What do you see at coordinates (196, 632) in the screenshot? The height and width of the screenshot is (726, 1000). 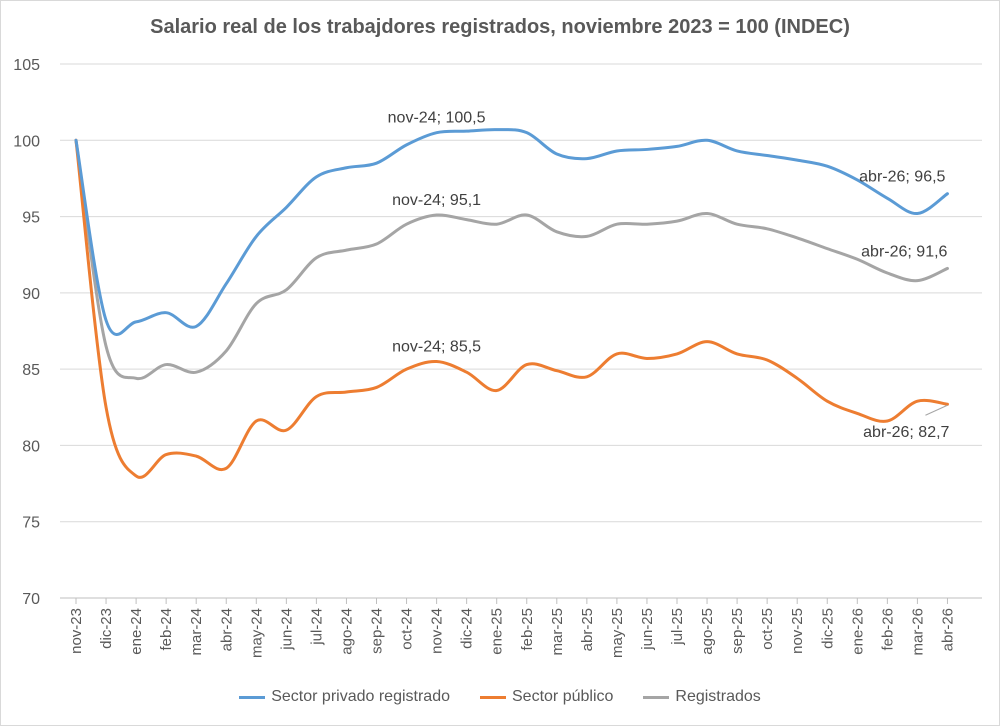 I see `x-tick-label-mar-24: mar-24` at bounding box center [196, 632].